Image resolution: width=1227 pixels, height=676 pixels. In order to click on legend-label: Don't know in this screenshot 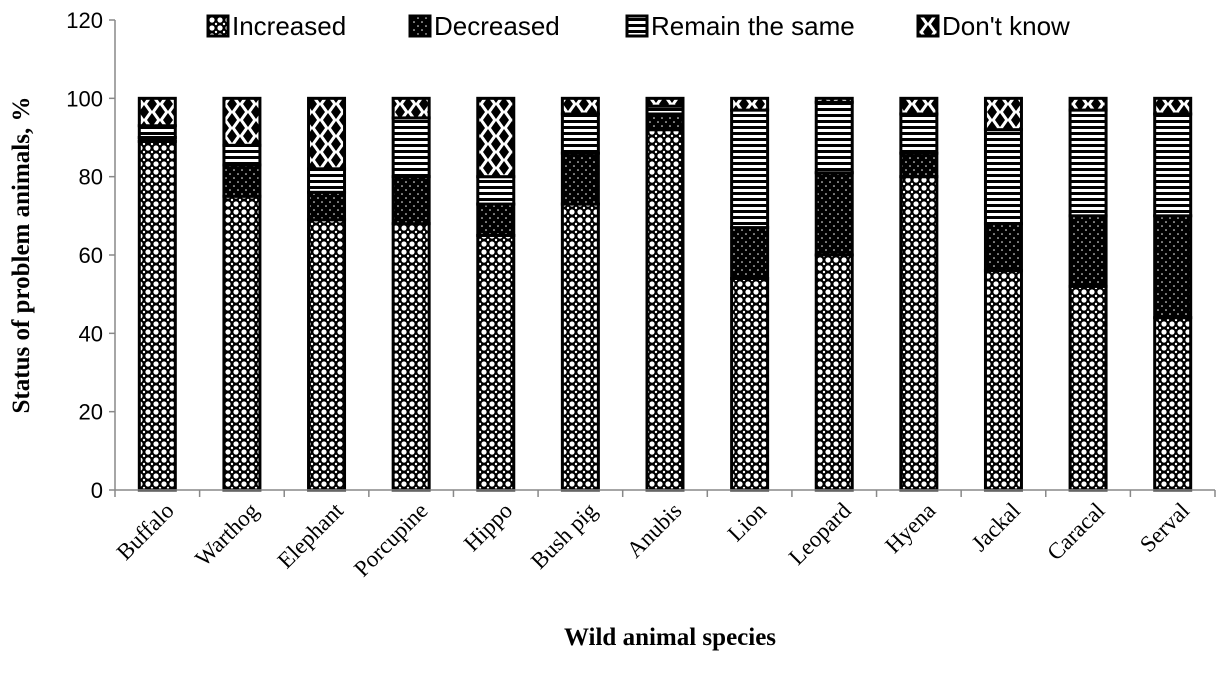, I will do `click(1006, 26)`.